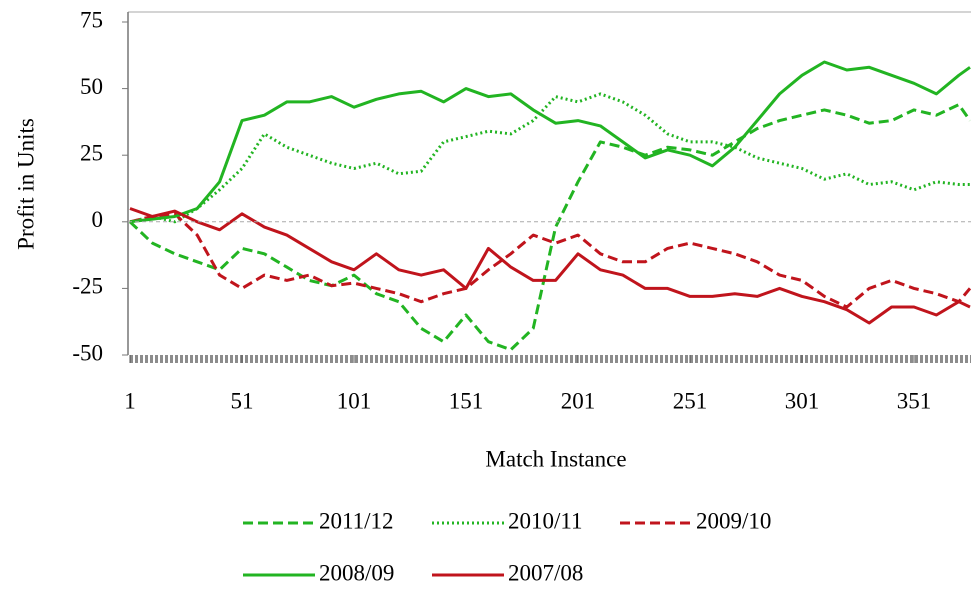  Describe the element at coordinates (555, 458) in the screenshot. I see `x-axis-title: Match Instance` at that location.